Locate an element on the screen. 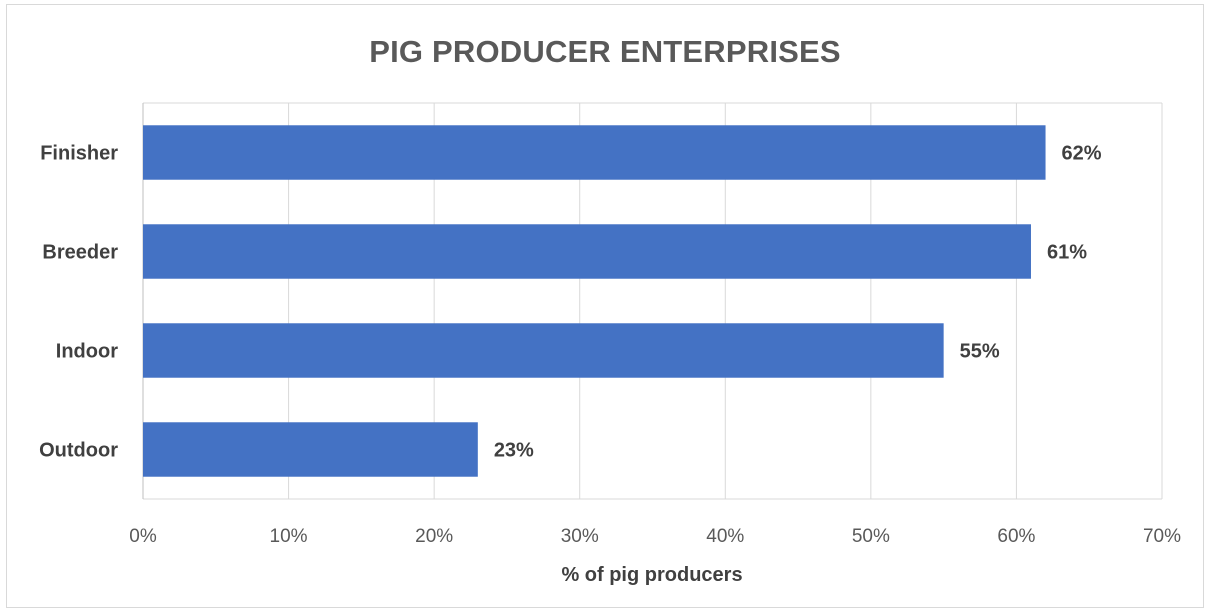 The width and height of the screenshot is (1210, 614). category-label: Outdoor is located at coordinates (78, 451).